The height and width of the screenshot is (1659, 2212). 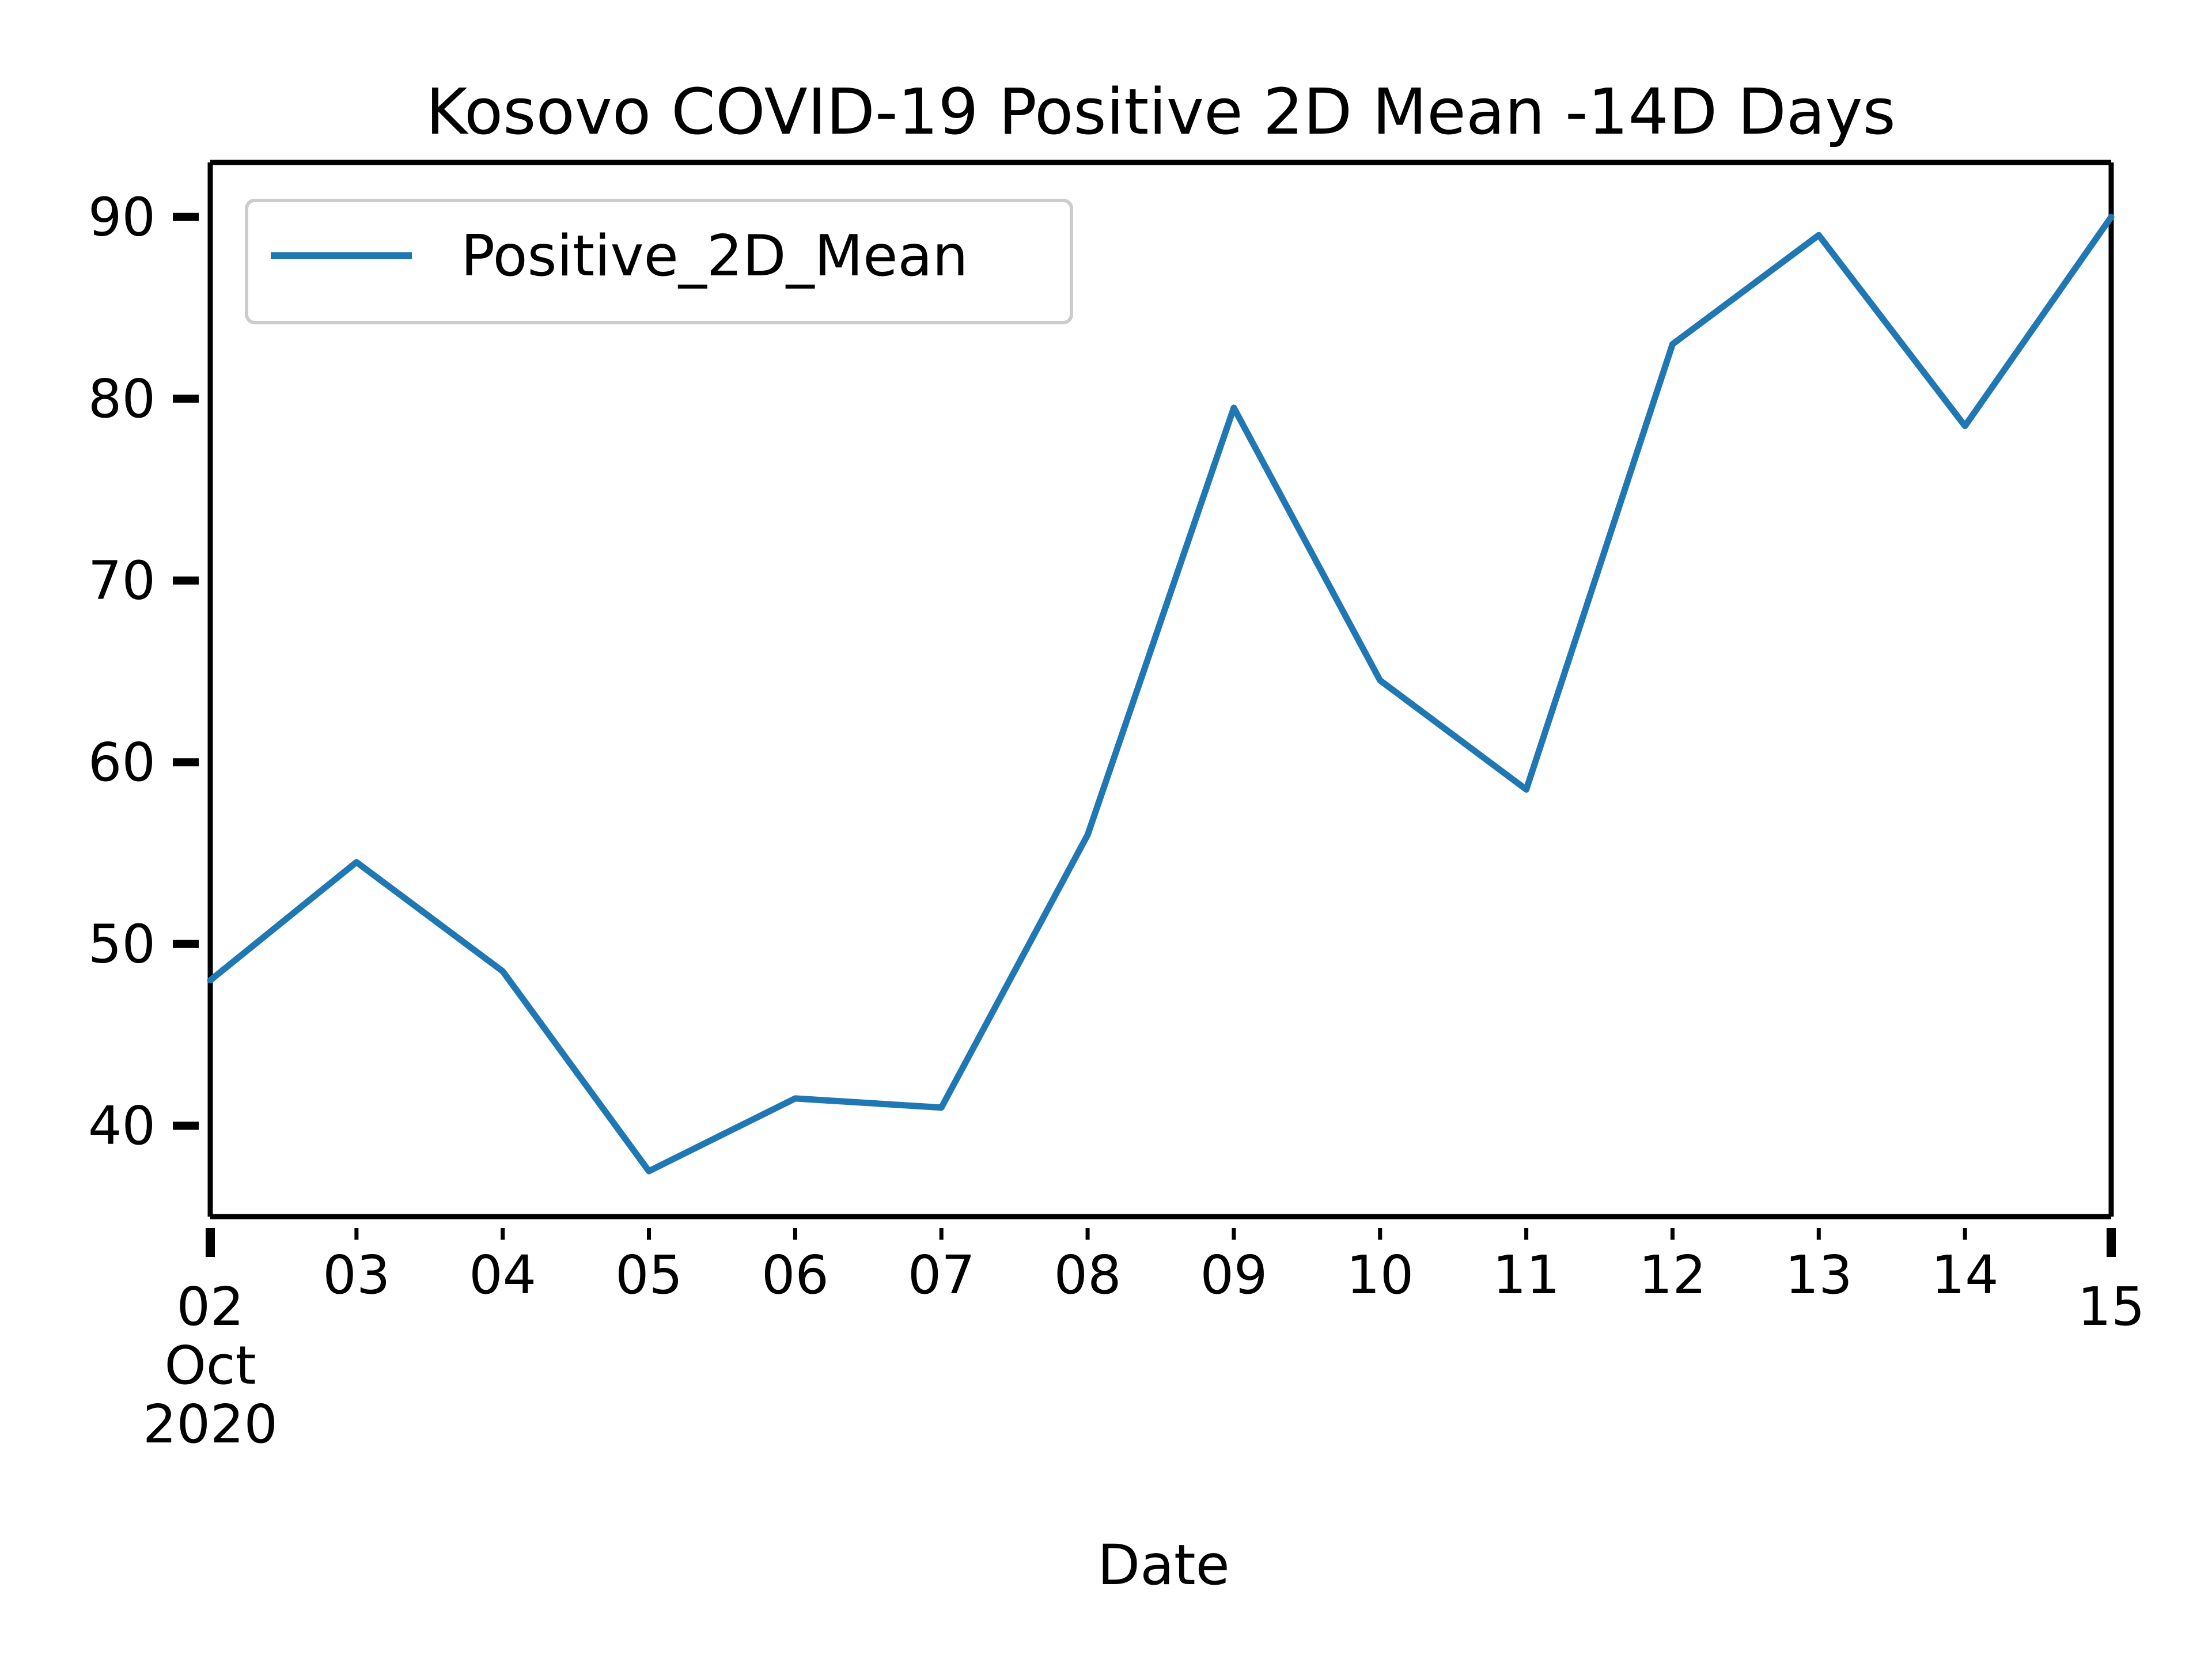 What do you see at coordinates (1819, 1275) in the screenshot?
I see `x-tick-label: 13` at bounding box center [1819, 1275].